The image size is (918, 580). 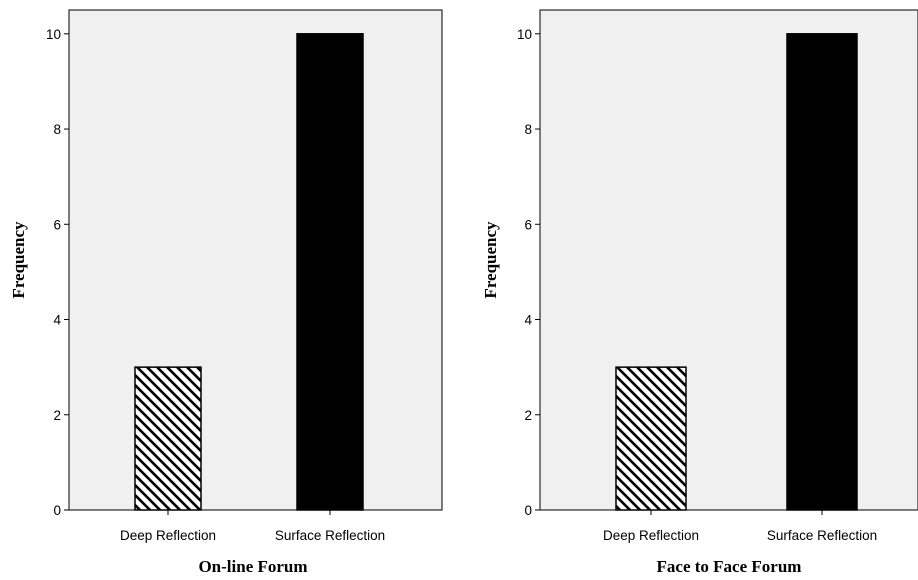 I want to click on x-axis-title: Face to Face Forum, so click(x=729, y=566).